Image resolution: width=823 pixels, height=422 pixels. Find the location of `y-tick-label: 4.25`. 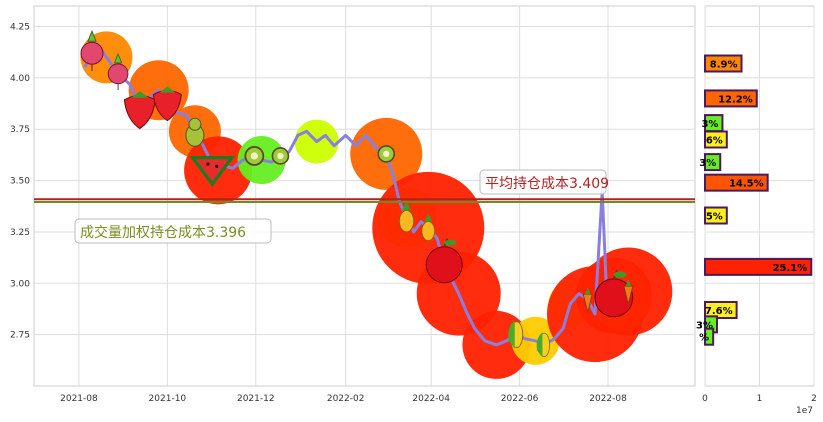

y-tick-label: 4.25 is located at coordinates (20, 28).